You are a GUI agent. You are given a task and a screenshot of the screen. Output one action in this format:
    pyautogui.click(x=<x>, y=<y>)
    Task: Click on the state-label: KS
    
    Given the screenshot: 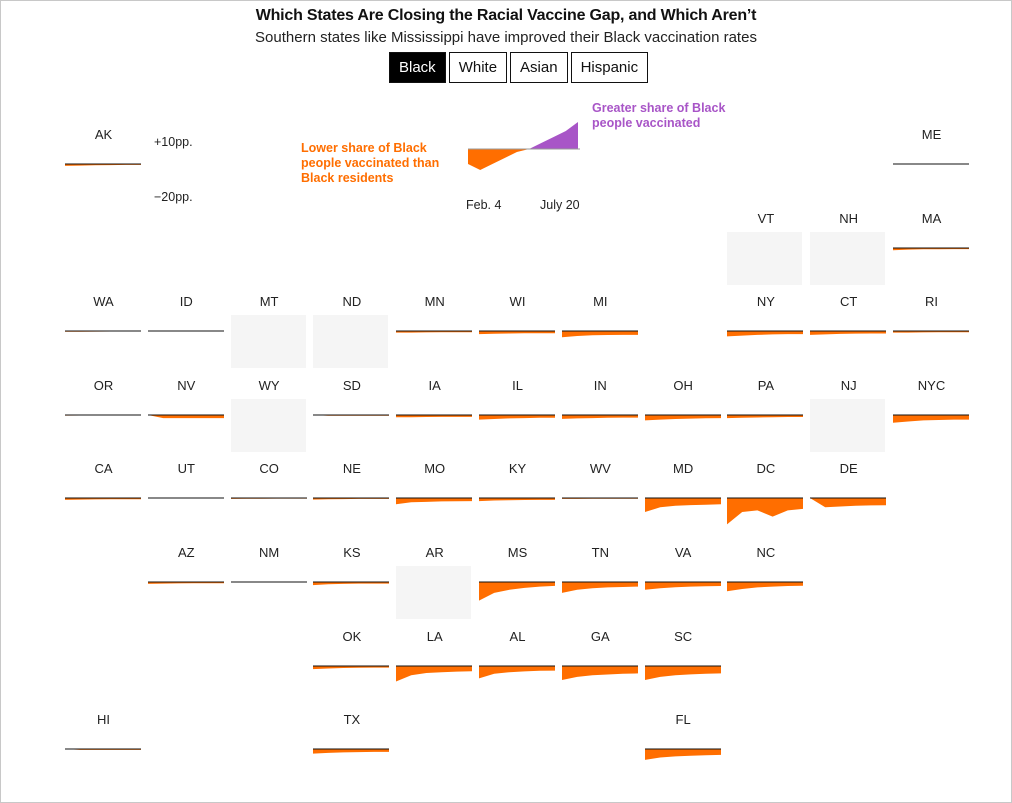 What is the action you would take?
    pyautogui.click(x=352, y=552)
    